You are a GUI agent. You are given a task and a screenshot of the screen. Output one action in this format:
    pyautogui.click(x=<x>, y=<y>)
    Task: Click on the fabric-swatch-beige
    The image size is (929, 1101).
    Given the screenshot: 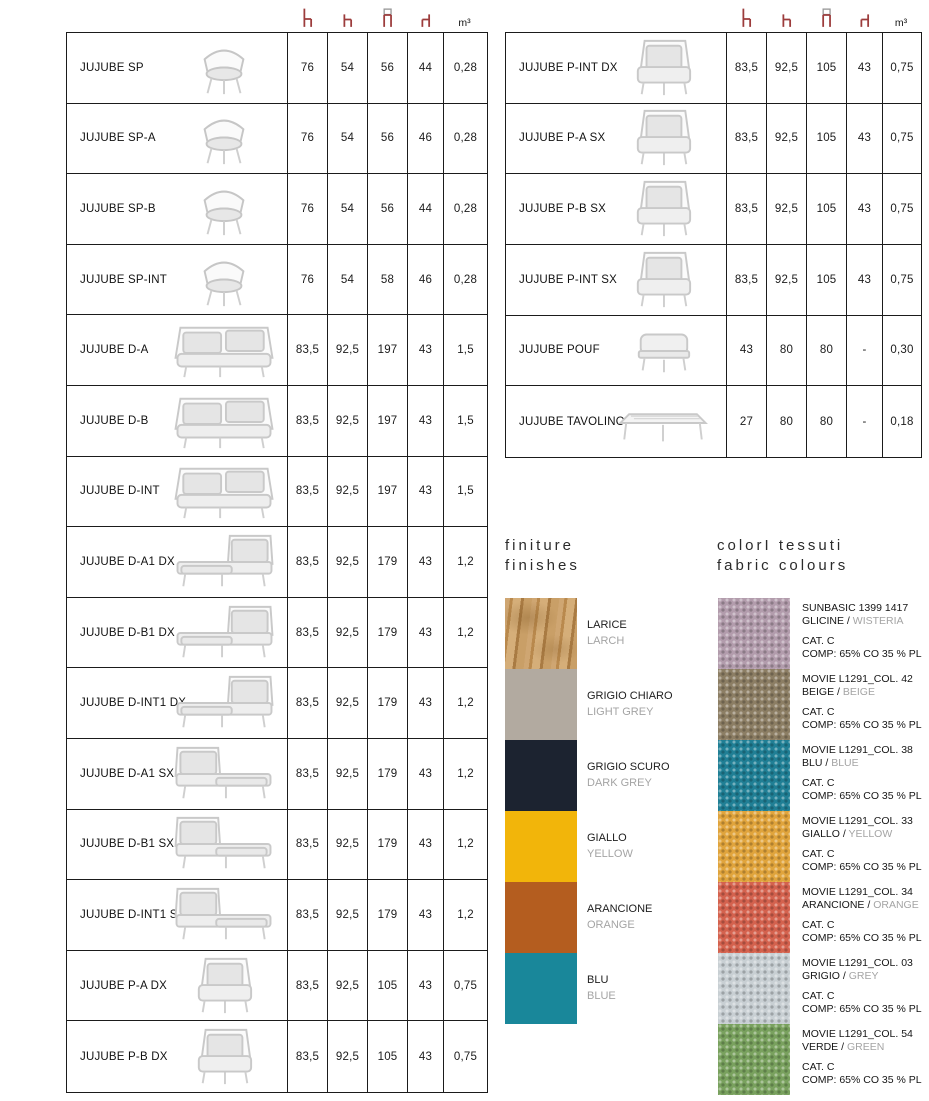 What is the action you would take?
    pyautogui.click(x=754, y=704)
    